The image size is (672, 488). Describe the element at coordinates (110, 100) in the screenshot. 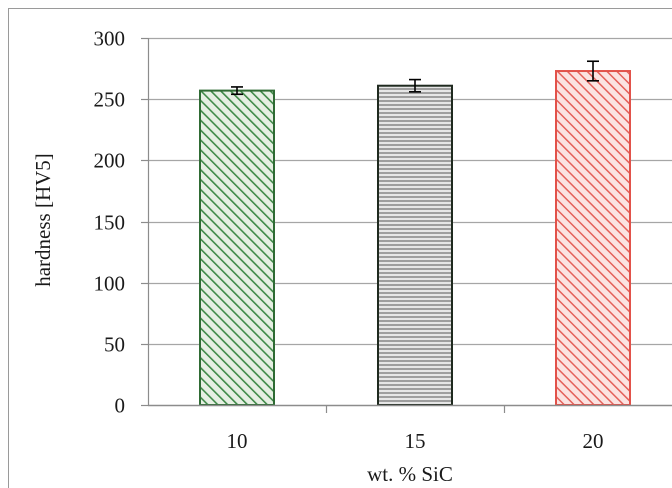

I see `y-tick-label: 250` at that location.